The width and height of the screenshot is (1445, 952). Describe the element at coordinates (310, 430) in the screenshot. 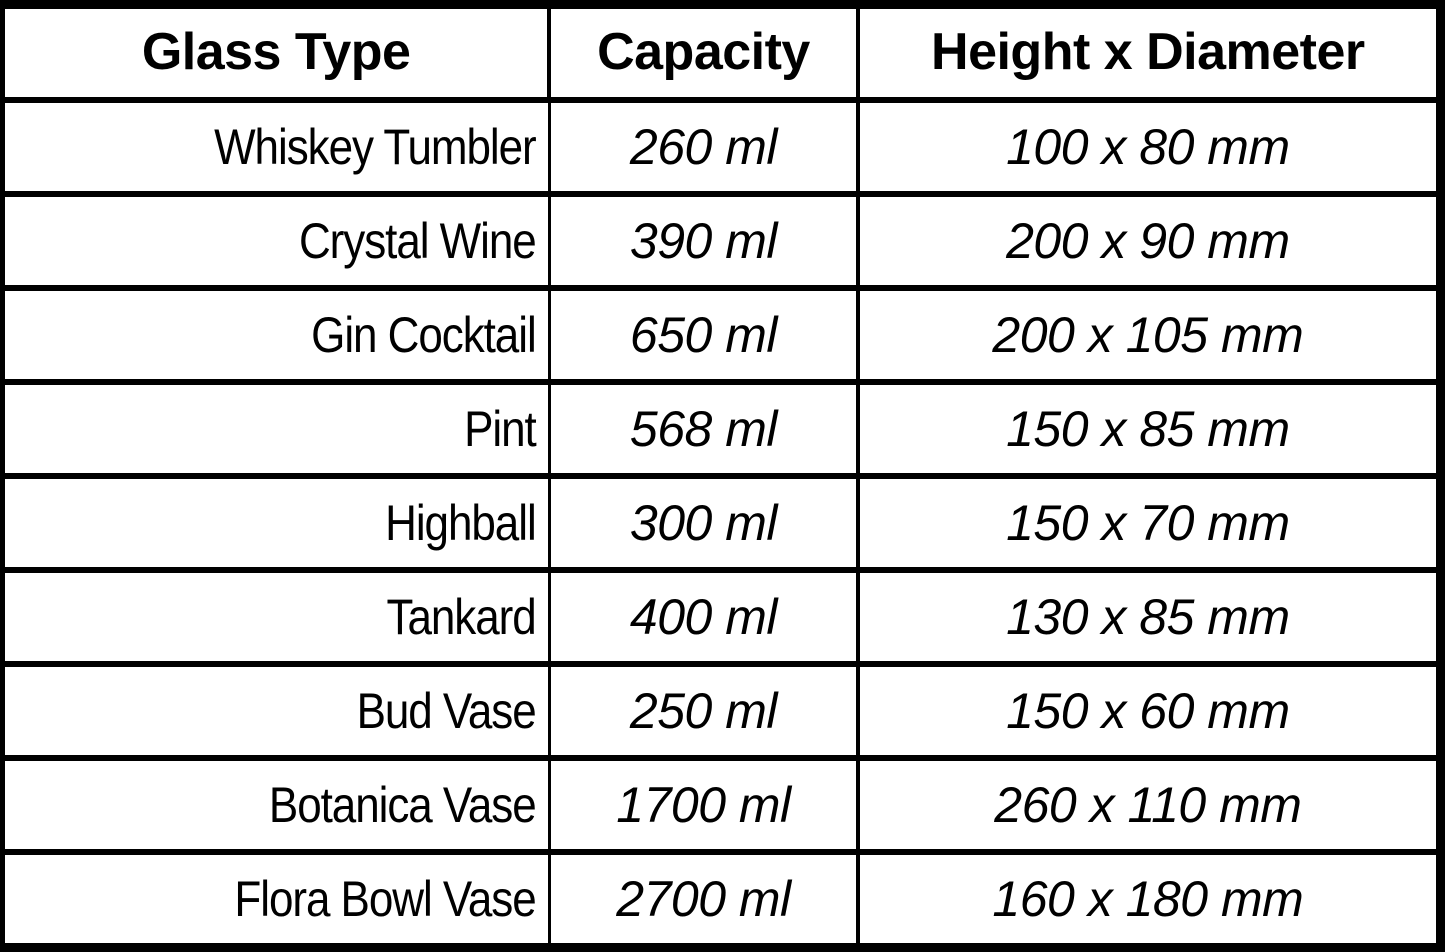

I see `cell-glass-type: Pint` at that location.